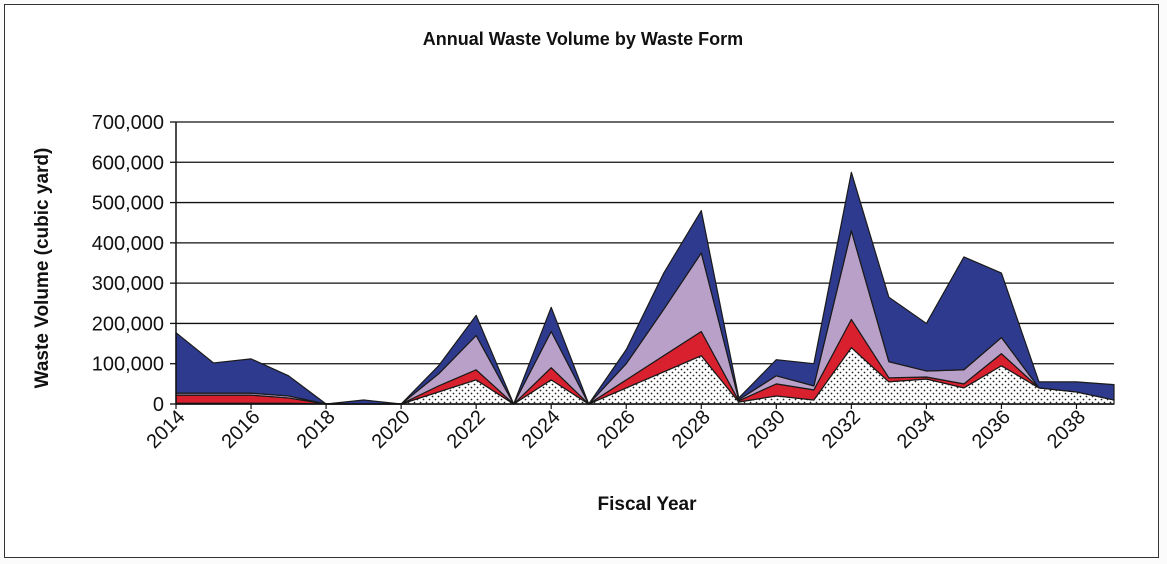 This screenshot has height=564, width=1167. What do you see at coordinates (991, 429) in the screenshot?
I see `x-tick-label: 2036` at bounding box center [991, 429].